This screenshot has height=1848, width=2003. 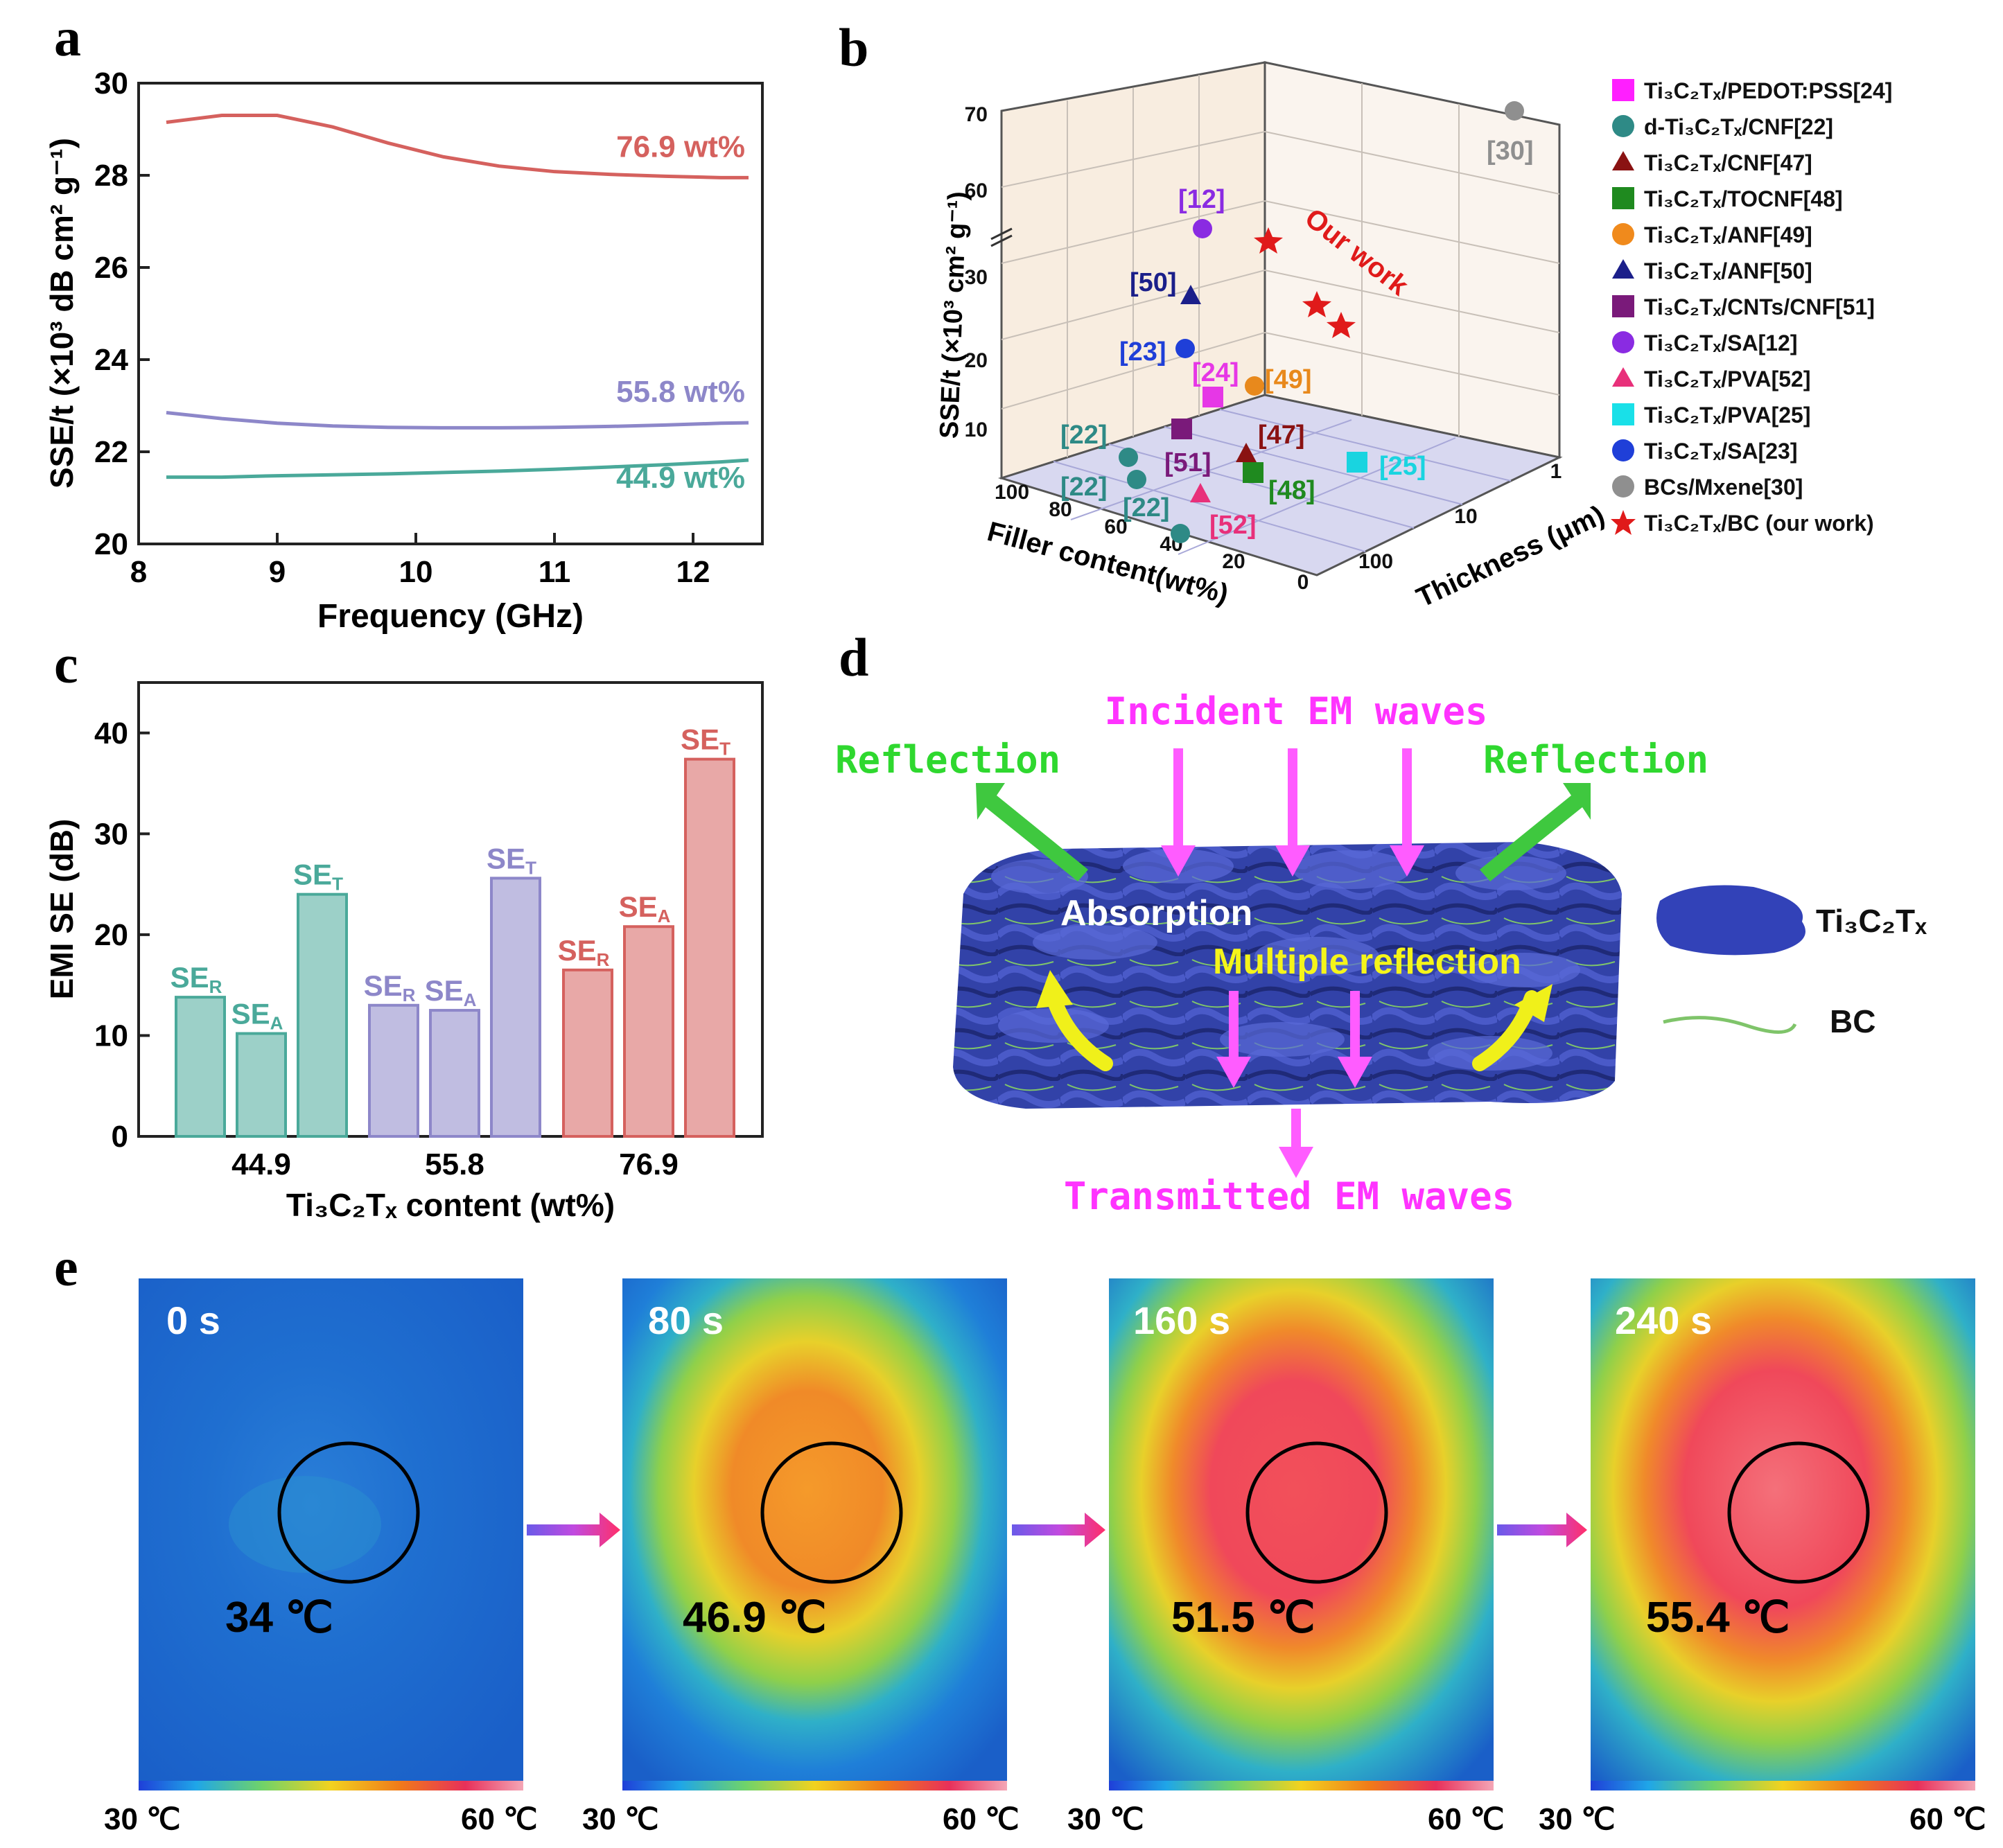 I want to click on a-xtick-label: 8, so click(x=138, y=572).